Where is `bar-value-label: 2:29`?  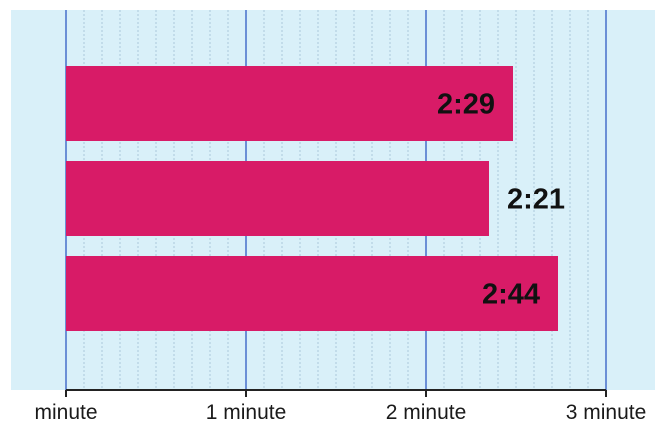 bar-value-label: 2:29 is located at coordinates (466, 105).